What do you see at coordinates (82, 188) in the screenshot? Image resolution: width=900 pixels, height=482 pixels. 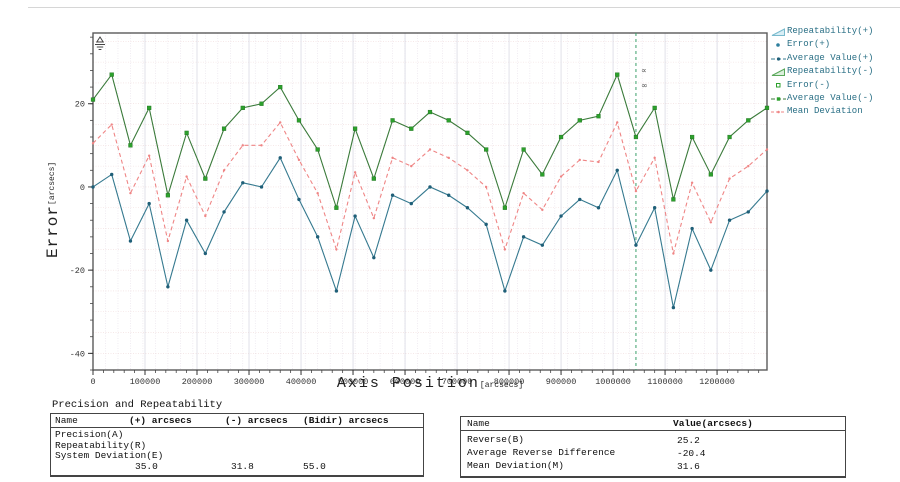 I see `y-tick-label: 0` at bounding box center [82, 188].